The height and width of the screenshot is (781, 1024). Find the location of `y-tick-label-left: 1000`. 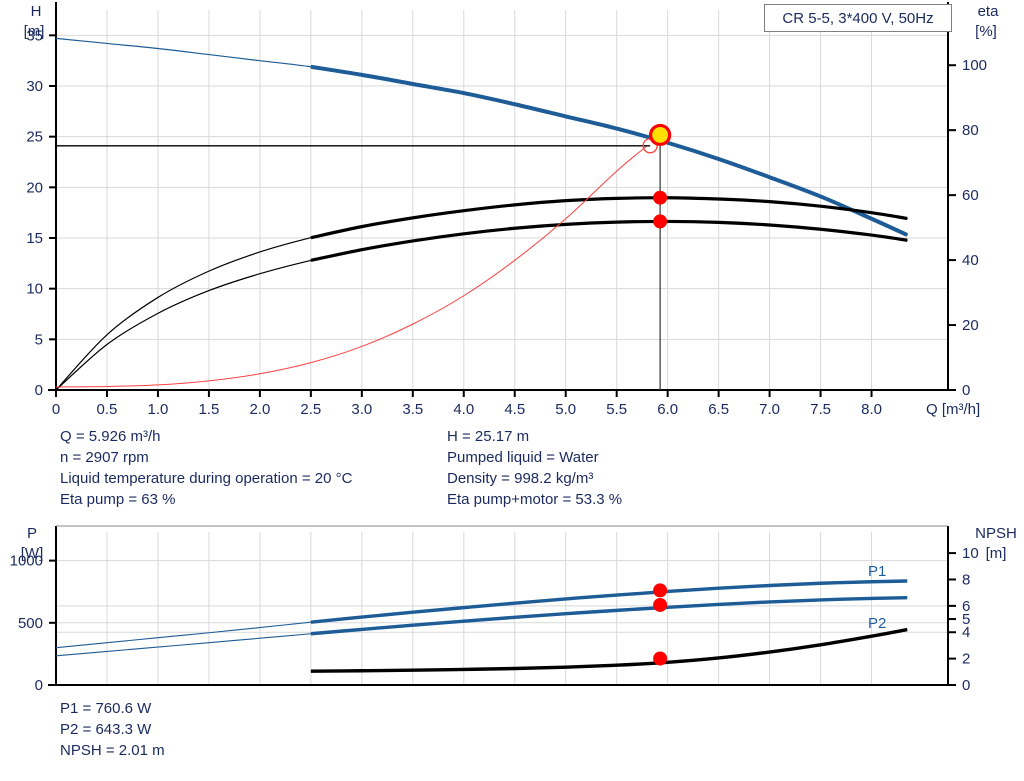

y-tick-label-left: 1000 is located at coordinates (26, 561).